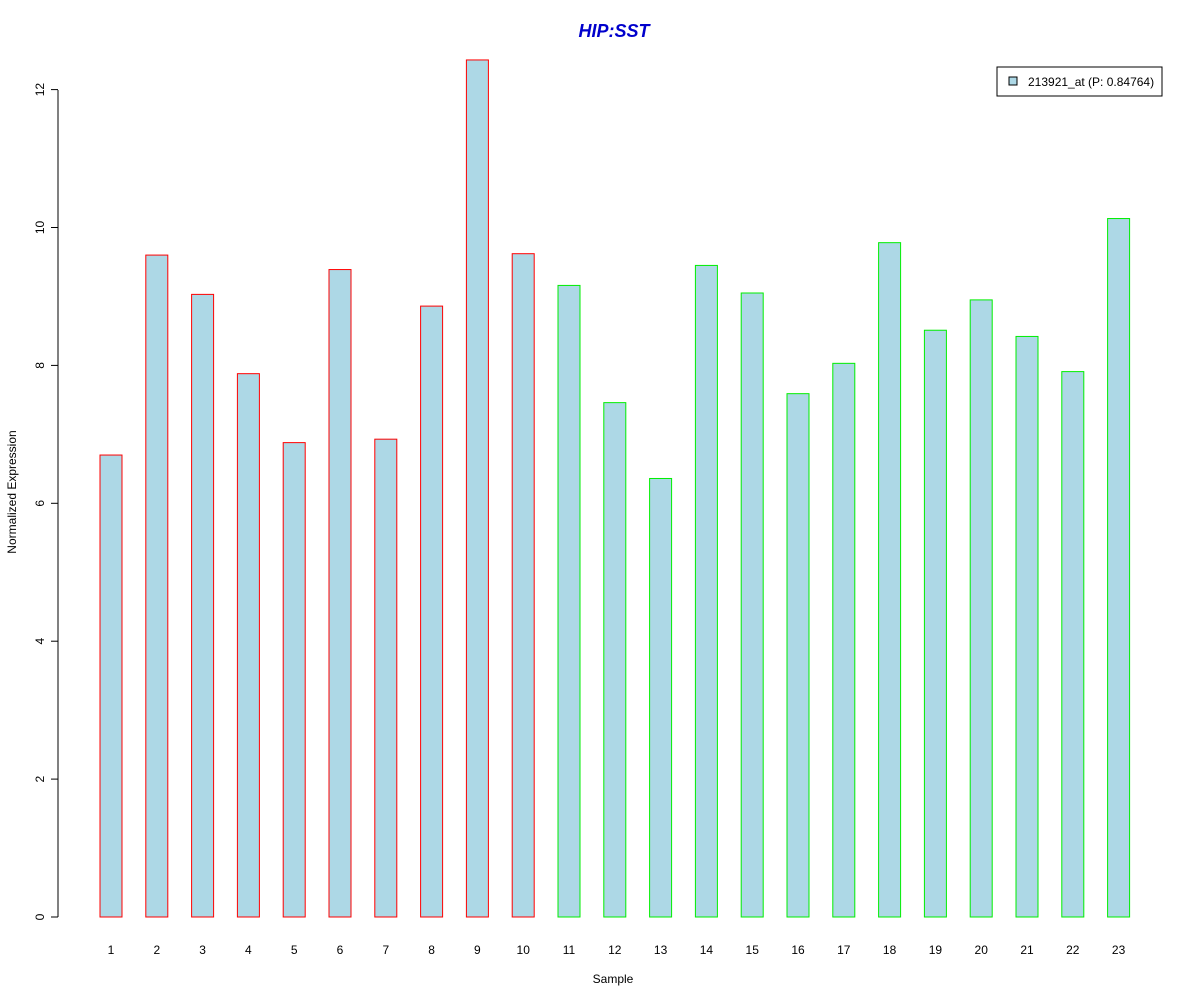 The image size is (1200, 1000). I want to click on x-tick-label: 12, so click(615, 950).